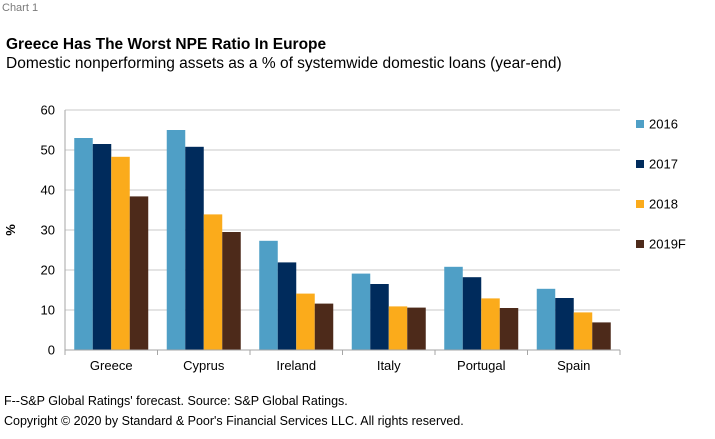 This screenshot has width=715, height=439. What do you see at coordinates (481, 365) in the screenshot?
I see `x-tick-label: Portugal` at bounding box center [481, 365].